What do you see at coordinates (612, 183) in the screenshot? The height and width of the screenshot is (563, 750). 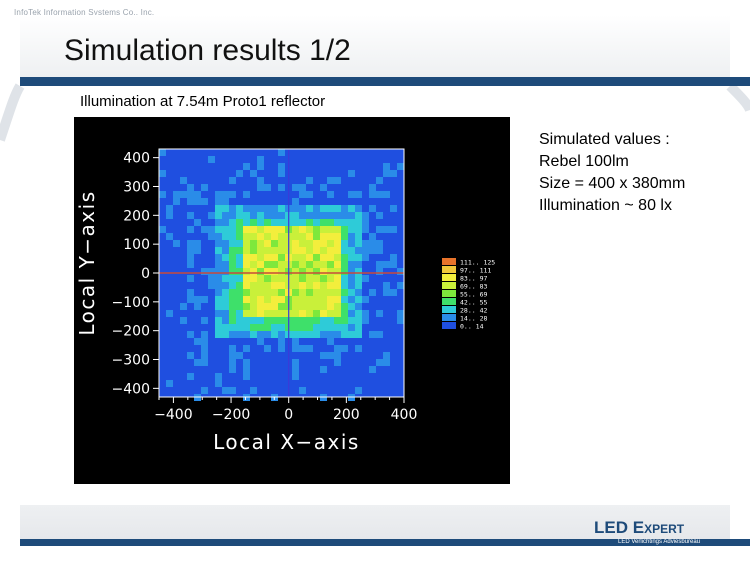 I see `note-line: Size = 400 x 380mm` at bounding box center [612, 183].